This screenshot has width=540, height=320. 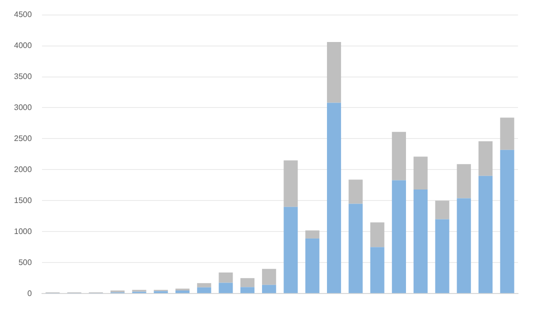 I want to click on y-tick-label: 1500, so click(x=23, y=200).